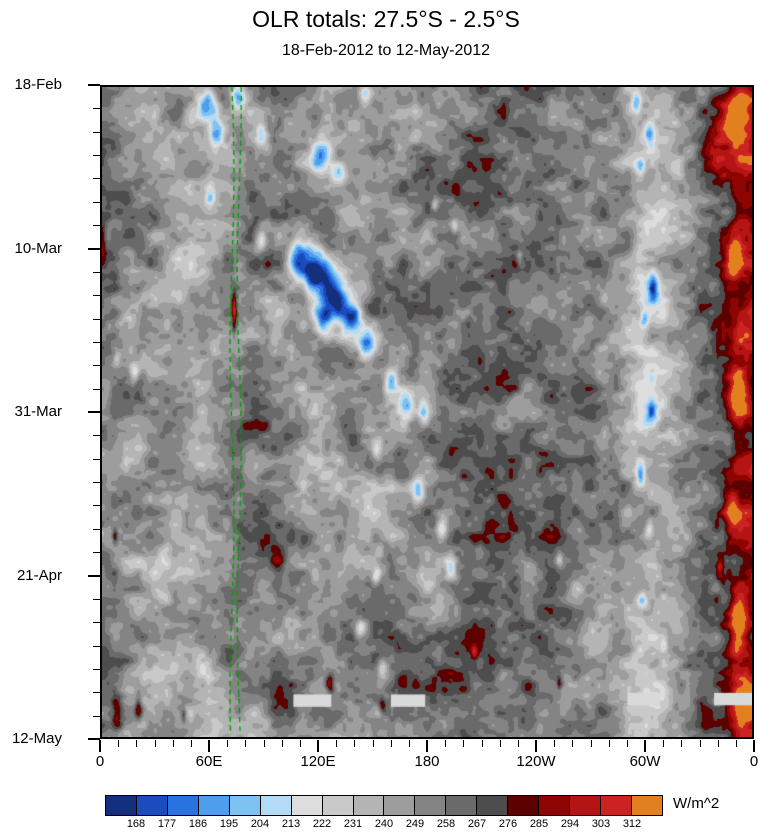 The width and height of the screenshot is (772, 834). I want to click on x-tick-label: 120E, so click(318, 761).